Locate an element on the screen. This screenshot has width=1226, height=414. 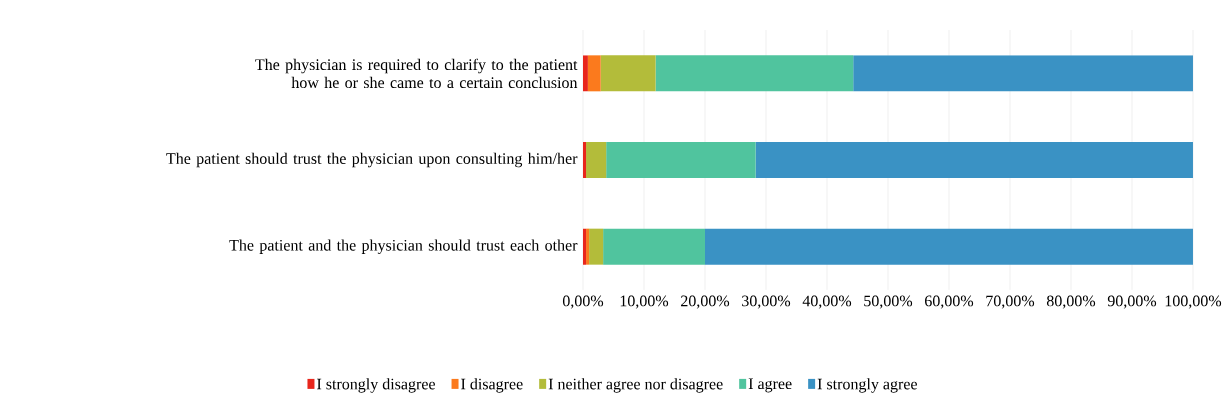
legend-label: I neither agree nor disagree is located at coordinates (635, 385).